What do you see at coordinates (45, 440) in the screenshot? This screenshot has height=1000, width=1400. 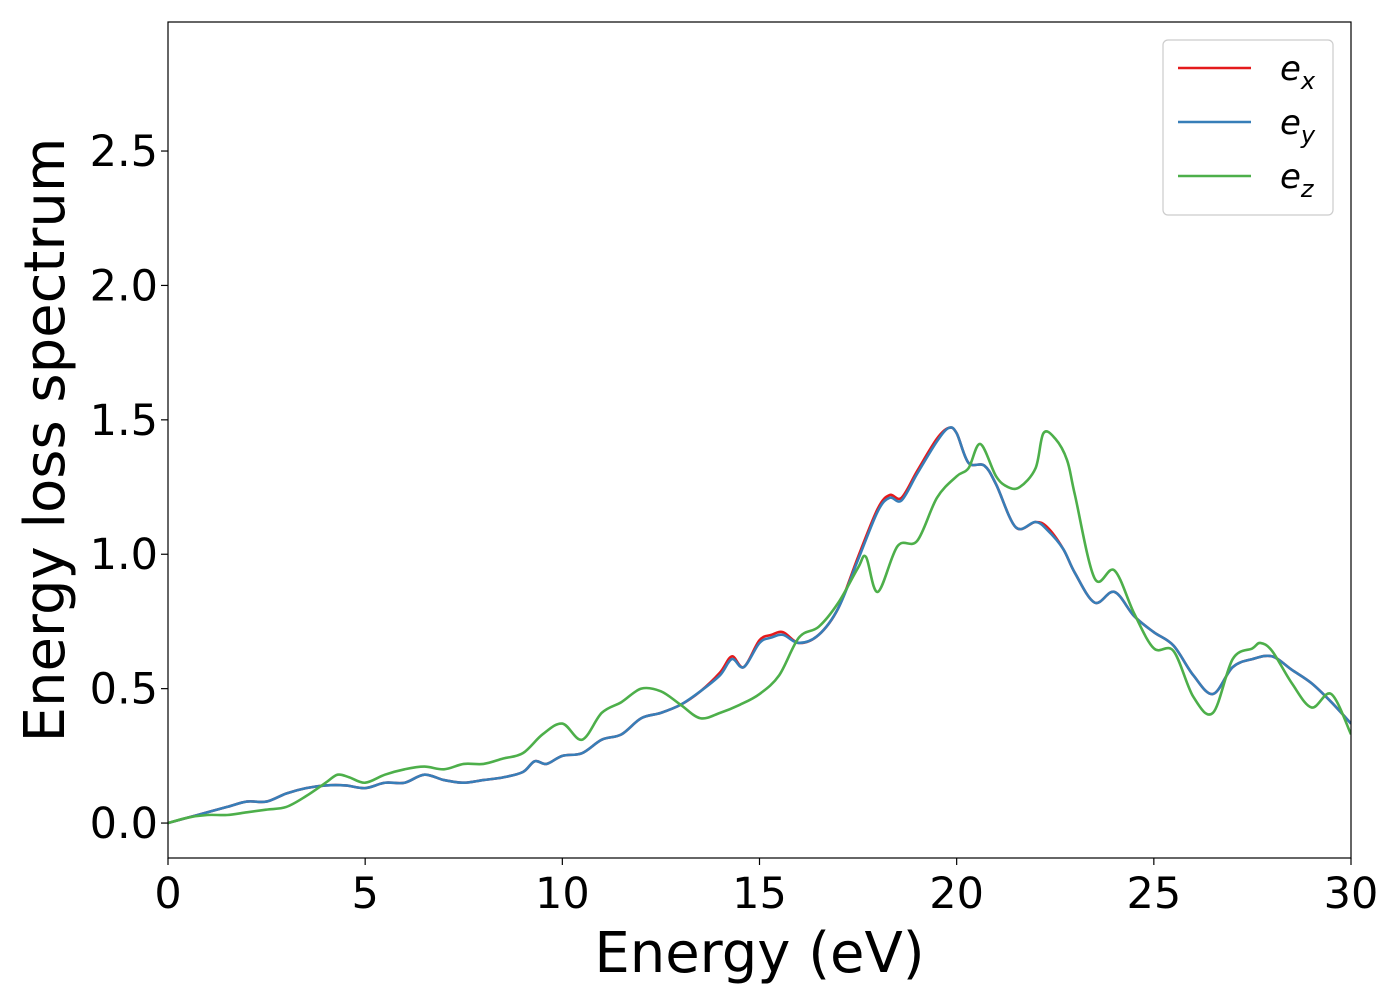 I see `y-axis-label: Energy loss spectrum` at bounding box center [45, 440].